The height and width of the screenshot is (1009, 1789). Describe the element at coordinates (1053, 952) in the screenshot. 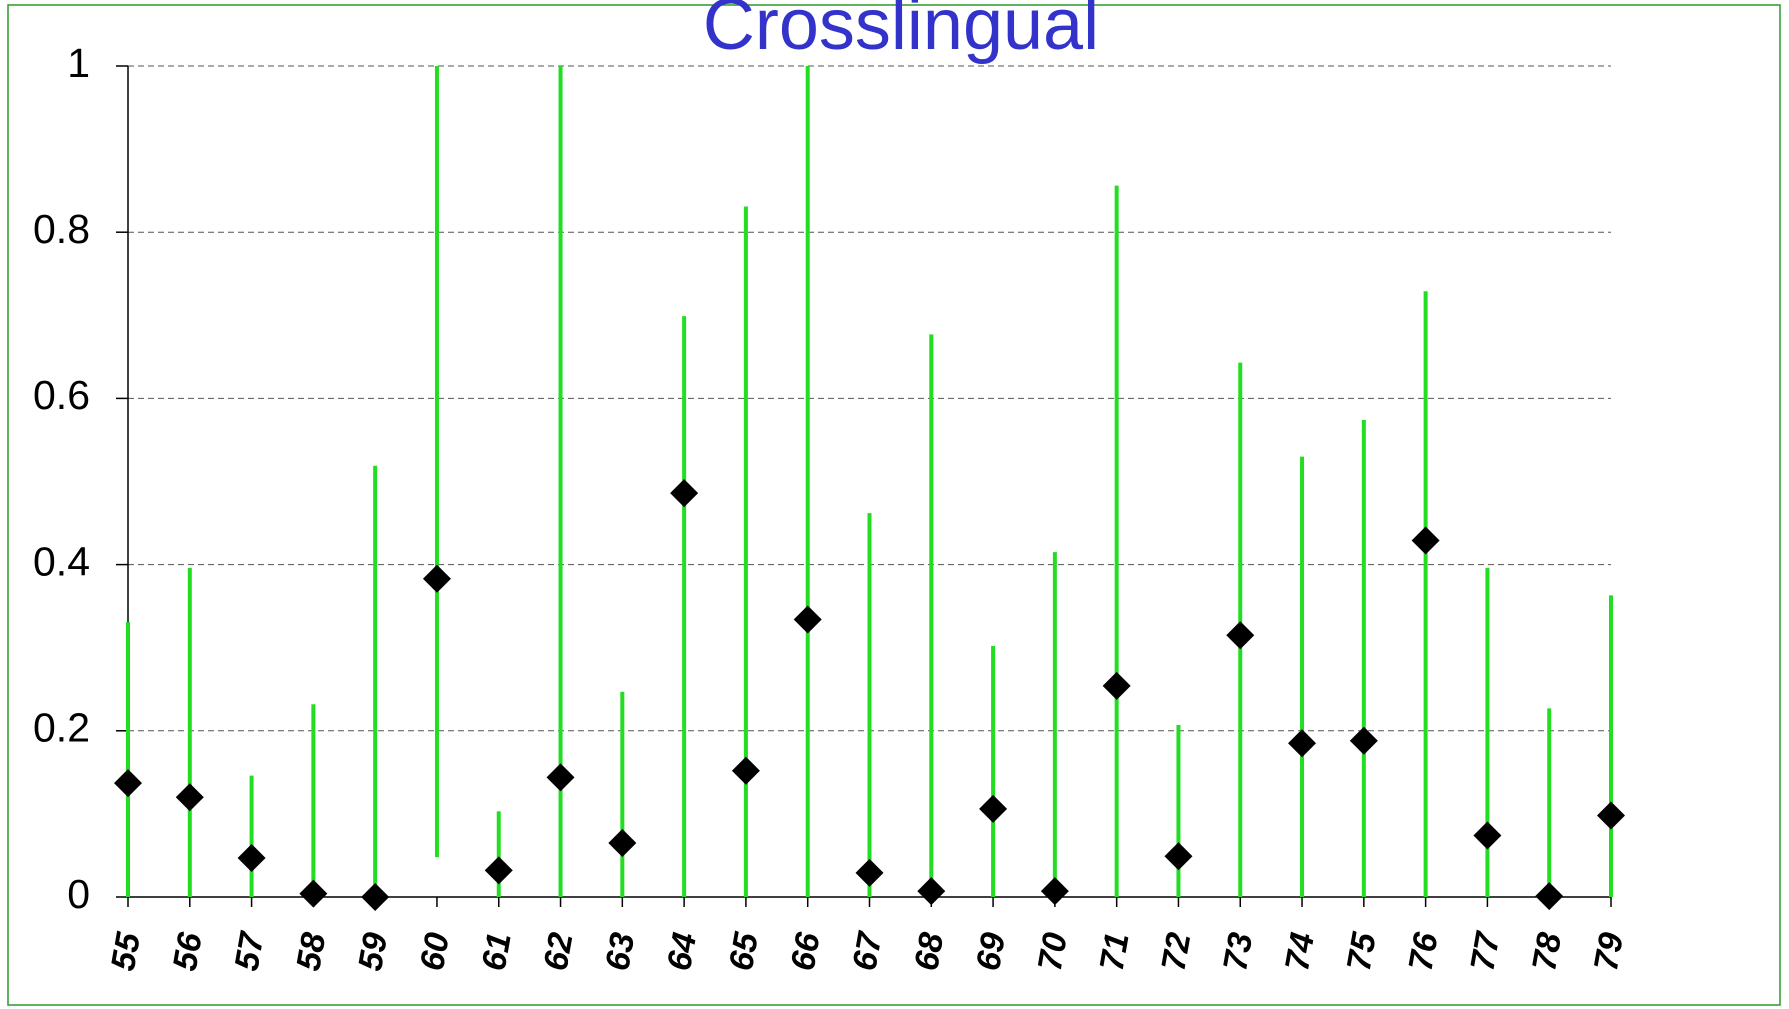

I see `x-tick-label: 70` at that location.